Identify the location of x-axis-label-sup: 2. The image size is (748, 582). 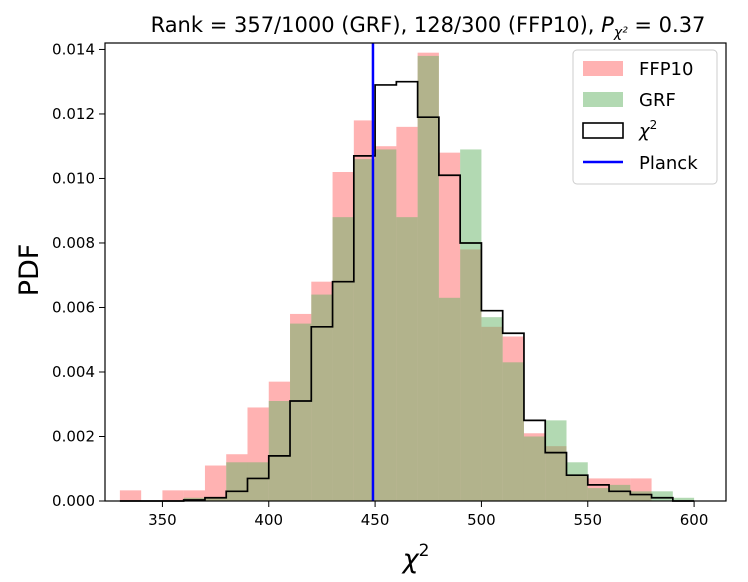
(424, 551).